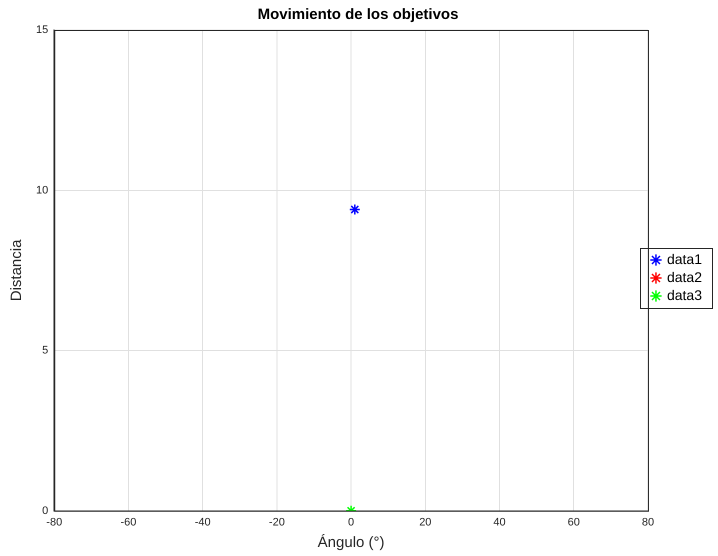  Describe the element at coordinates (45, 510) in the screenshot. I see `y-tick-label: 0` at that location.